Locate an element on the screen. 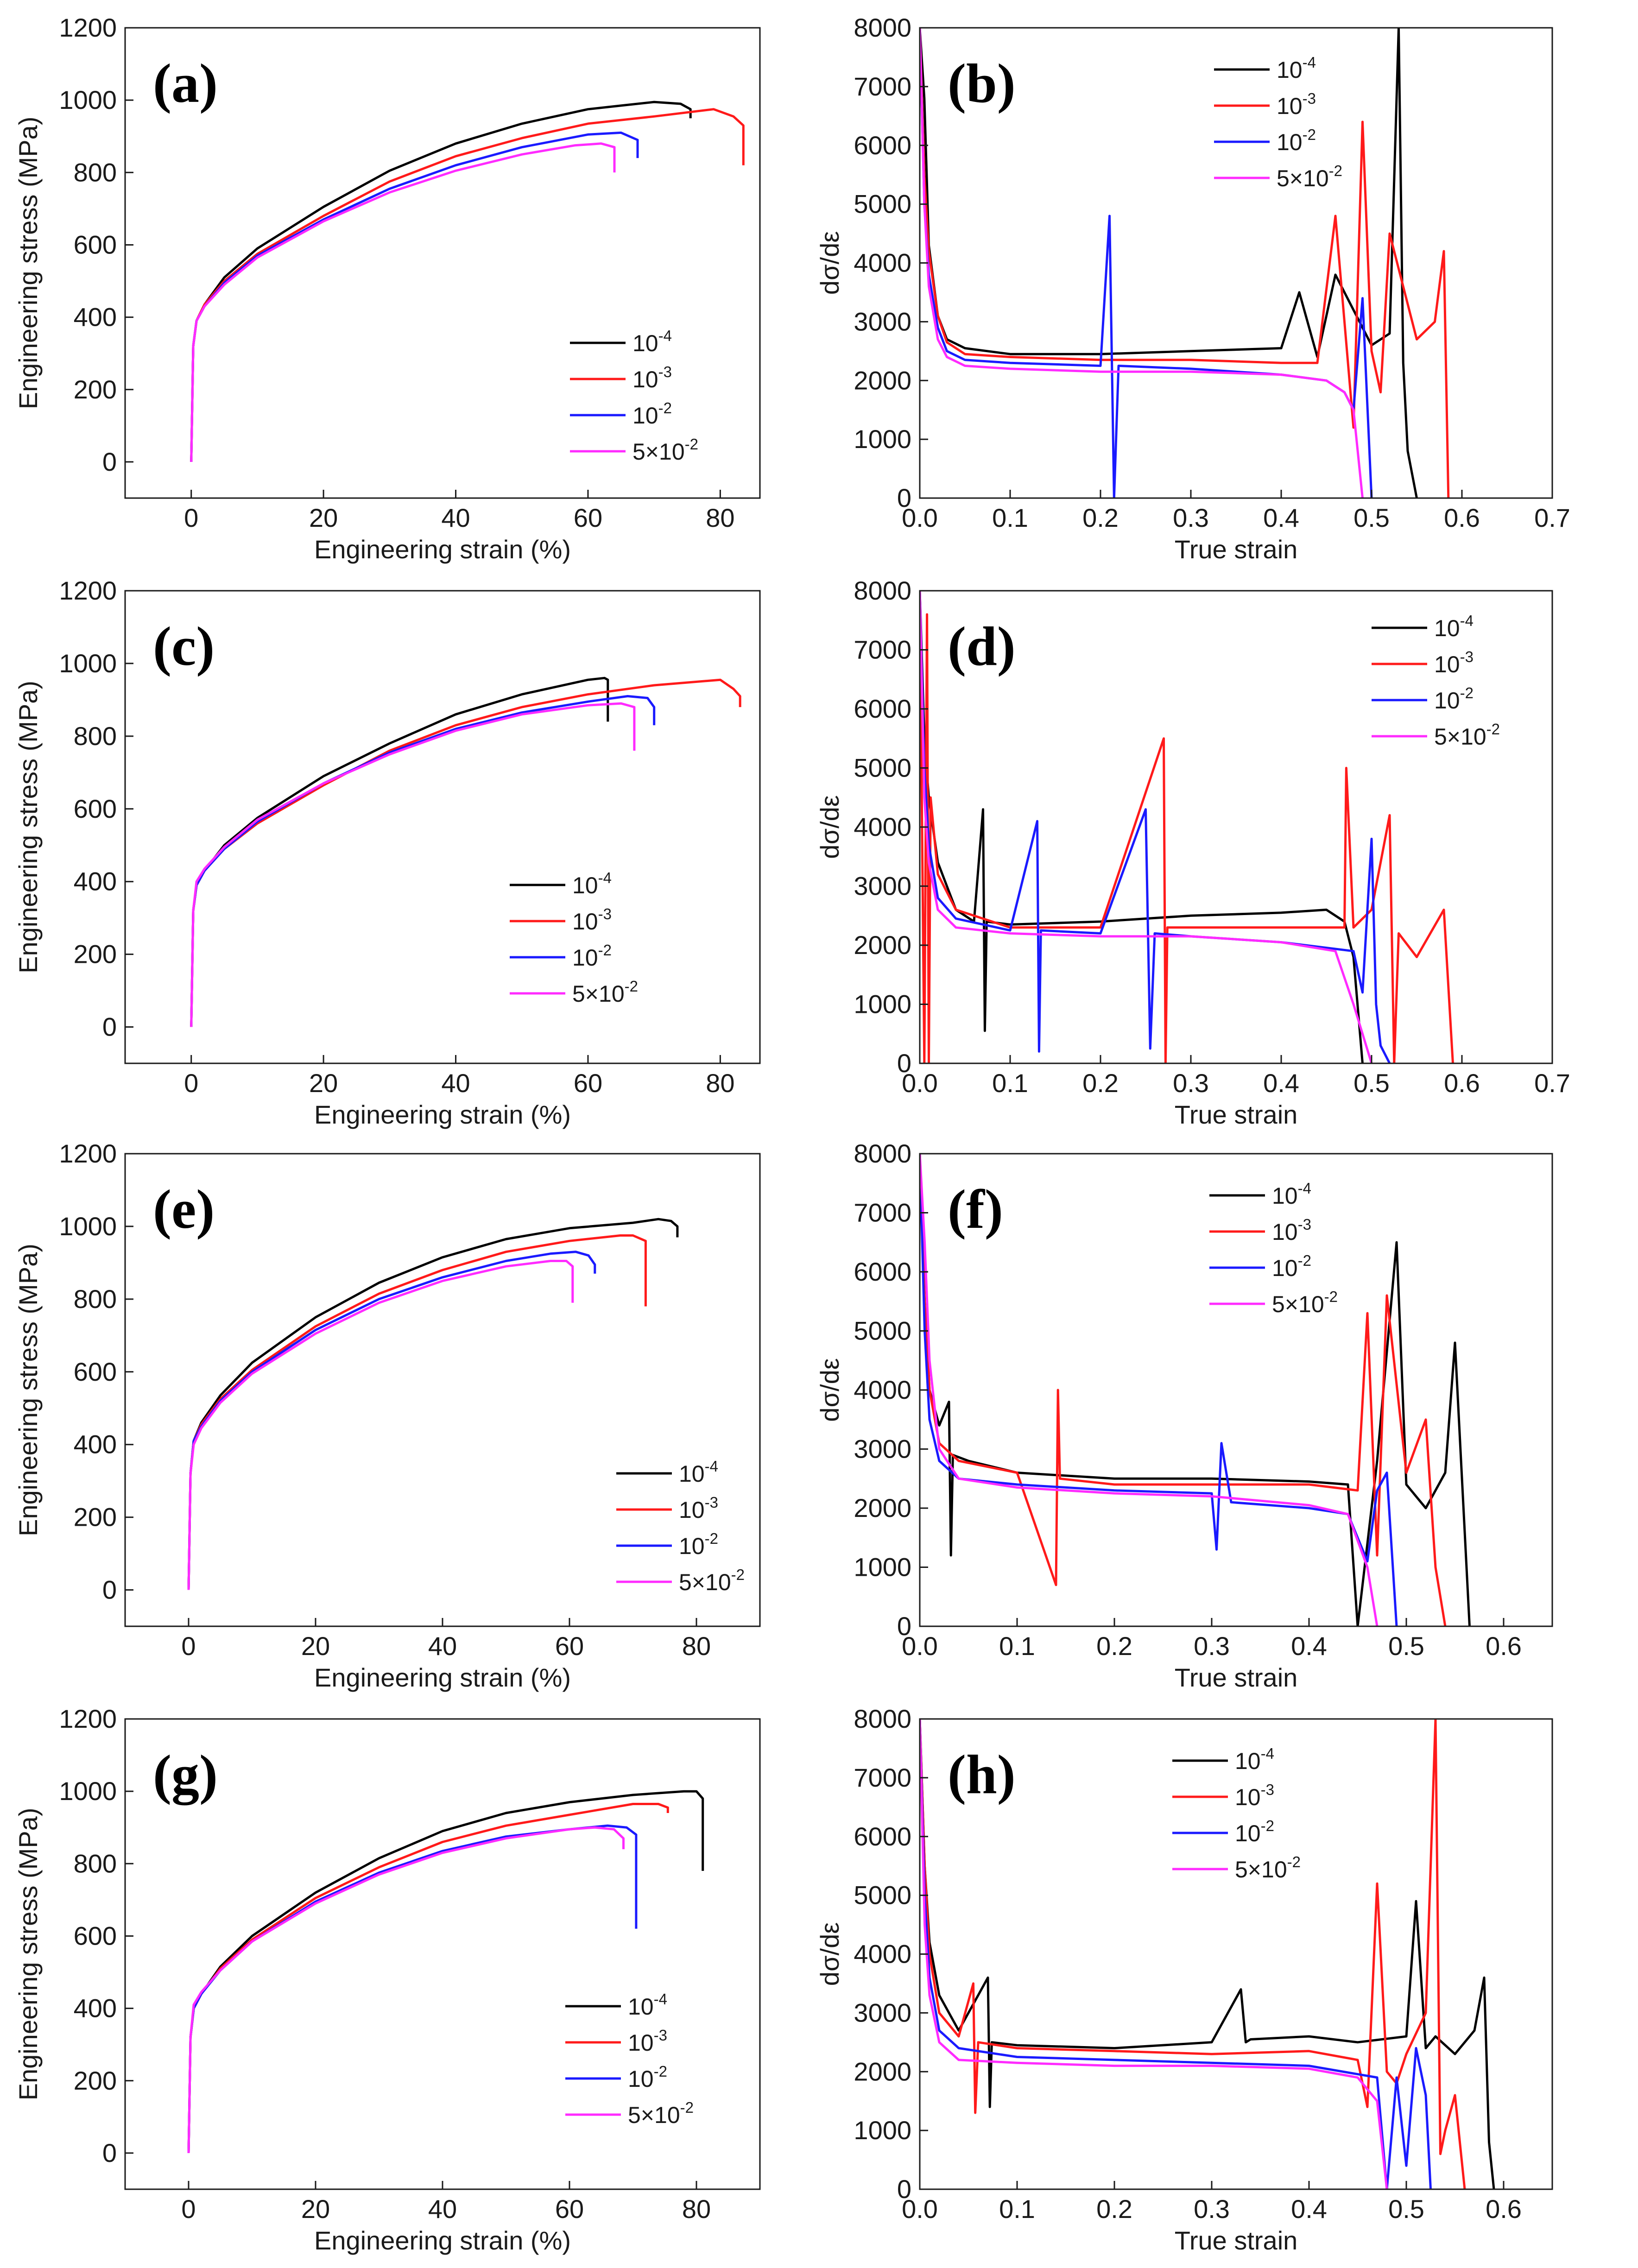 The width and height of the screenshot is (1638, 2268). x-axis-label: True strain is located at coordinates (1236, 1114).